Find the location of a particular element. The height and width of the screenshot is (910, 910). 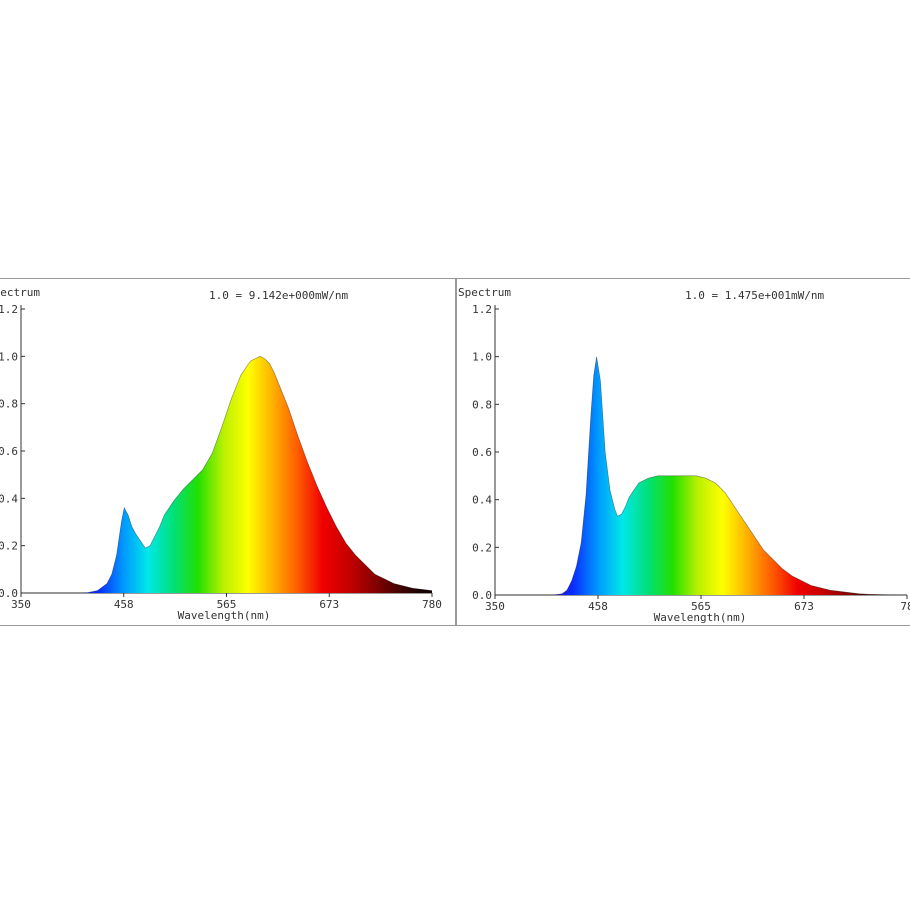

x-tick-label: 780 is located at coordinates (432, 604).